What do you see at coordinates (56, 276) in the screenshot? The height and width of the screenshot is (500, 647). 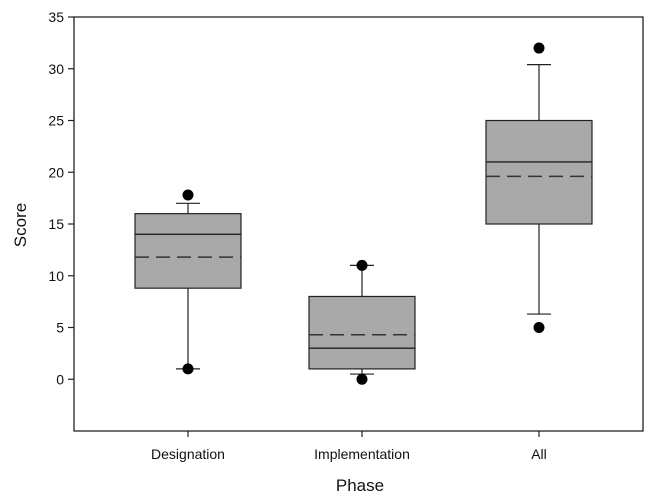 I see `y-tick-label: 10` at bounding box center [56, 276].